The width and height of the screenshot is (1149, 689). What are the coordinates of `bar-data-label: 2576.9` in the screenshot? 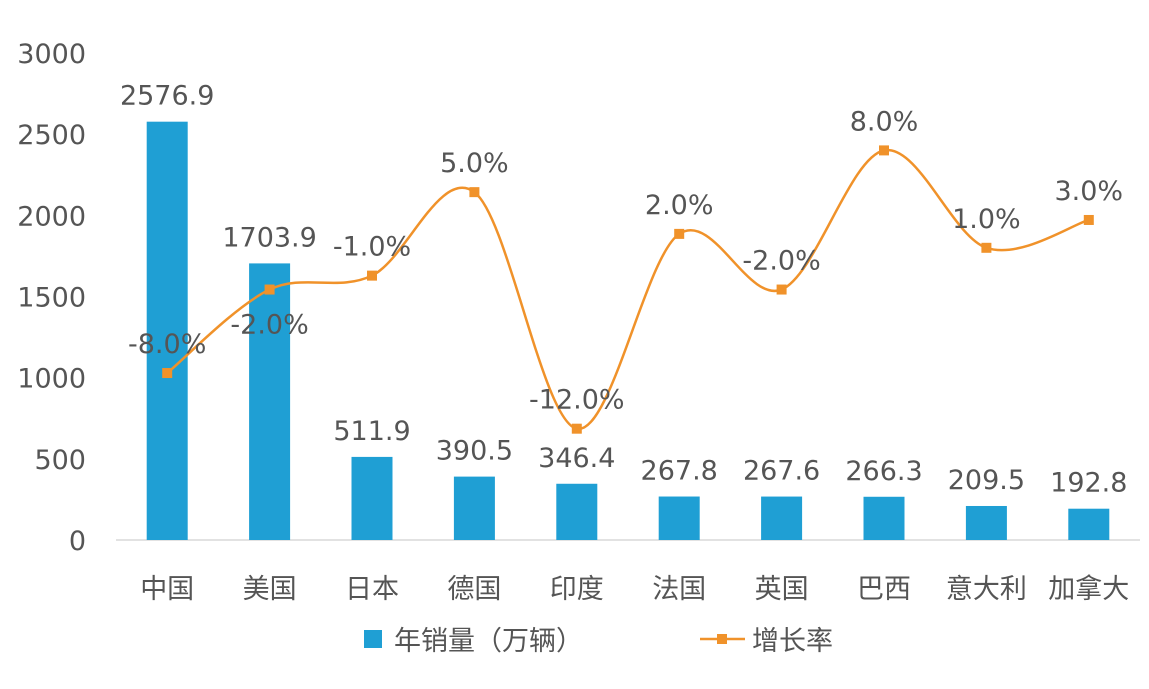 It's located at (167, 96).